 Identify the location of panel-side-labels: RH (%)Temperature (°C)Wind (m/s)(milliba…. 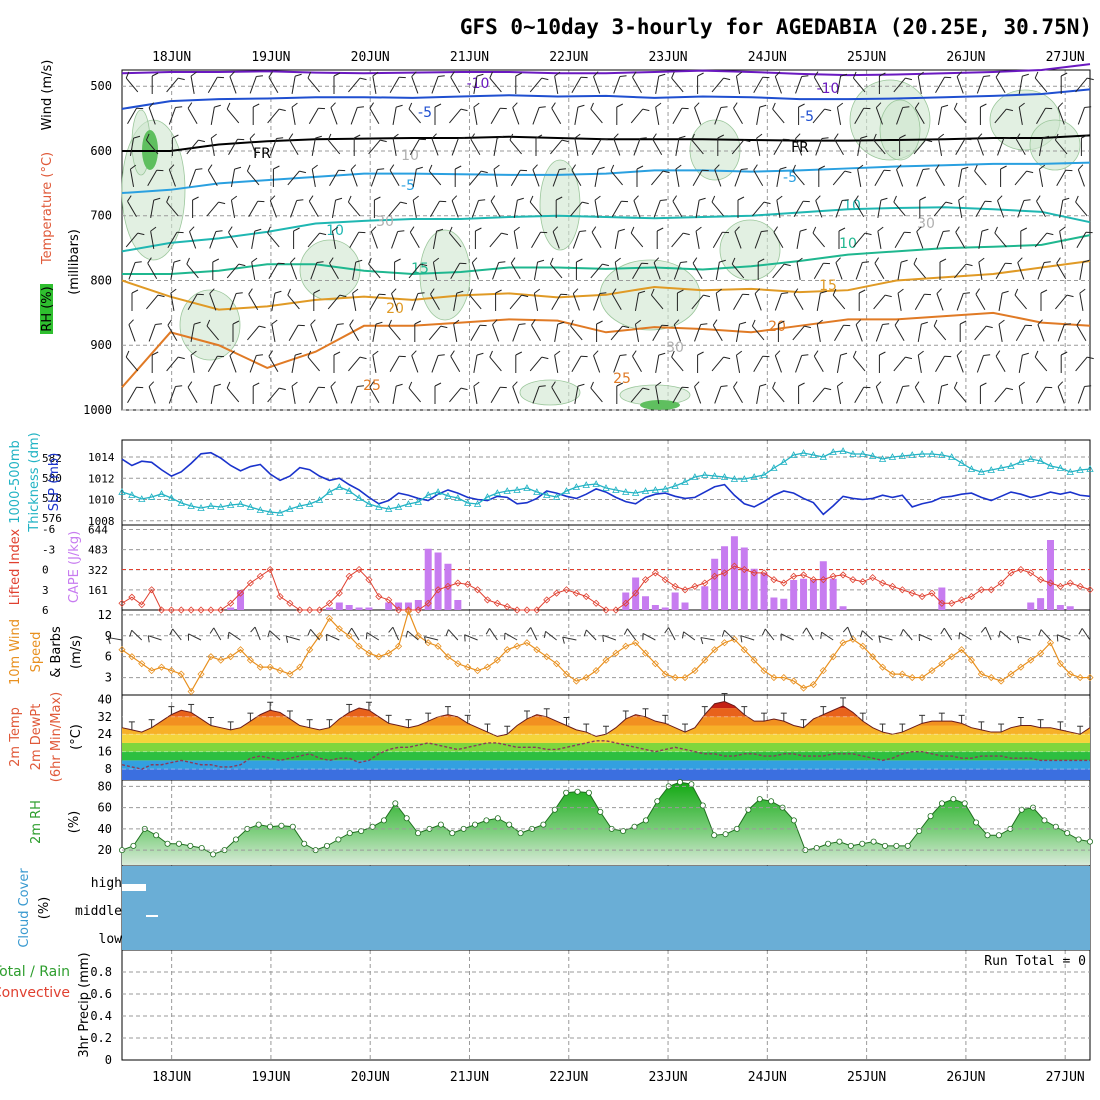
(46, 559).